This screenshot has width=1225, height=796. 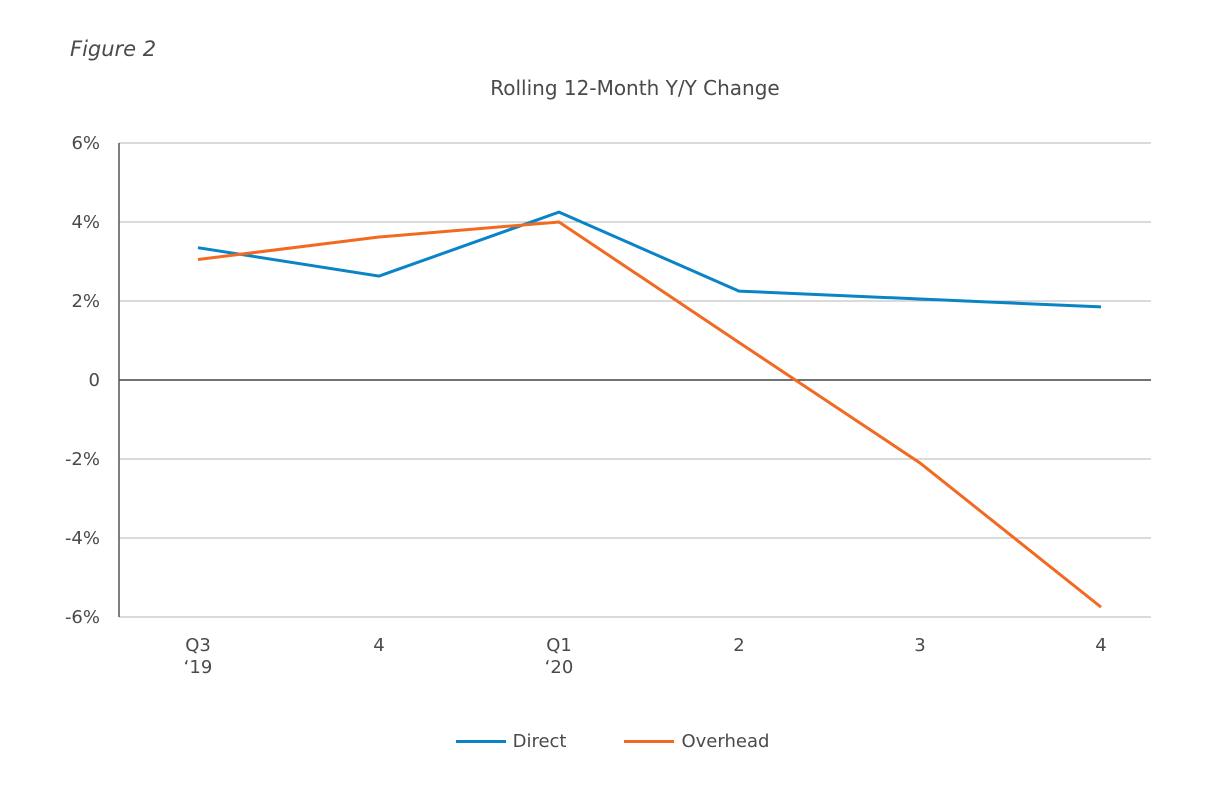 What do you see at coordinates (198, 667) in the screenshot?
I see `x-tick-label: ‘19` at bounding box center [198, 667].